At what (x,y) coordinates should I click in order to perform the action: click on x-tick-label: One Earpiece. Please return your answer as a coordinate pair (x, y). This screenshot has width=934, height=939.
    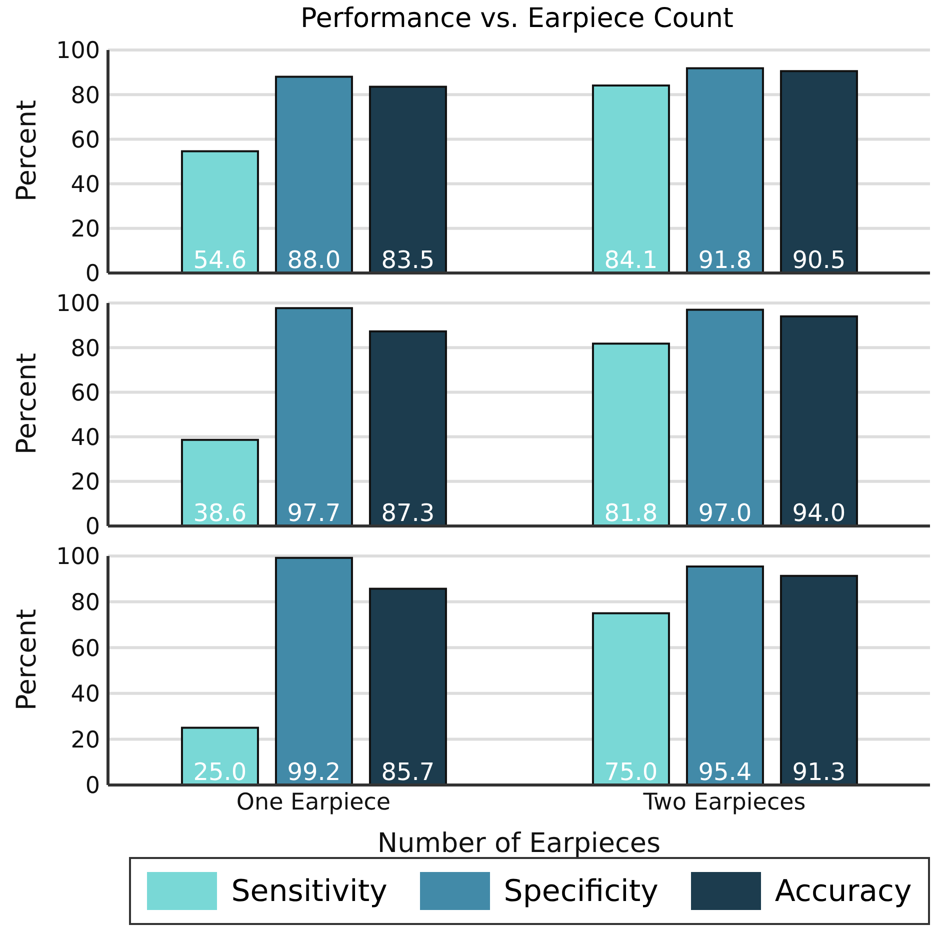
    Looking at the image, I should click on (313, 802).